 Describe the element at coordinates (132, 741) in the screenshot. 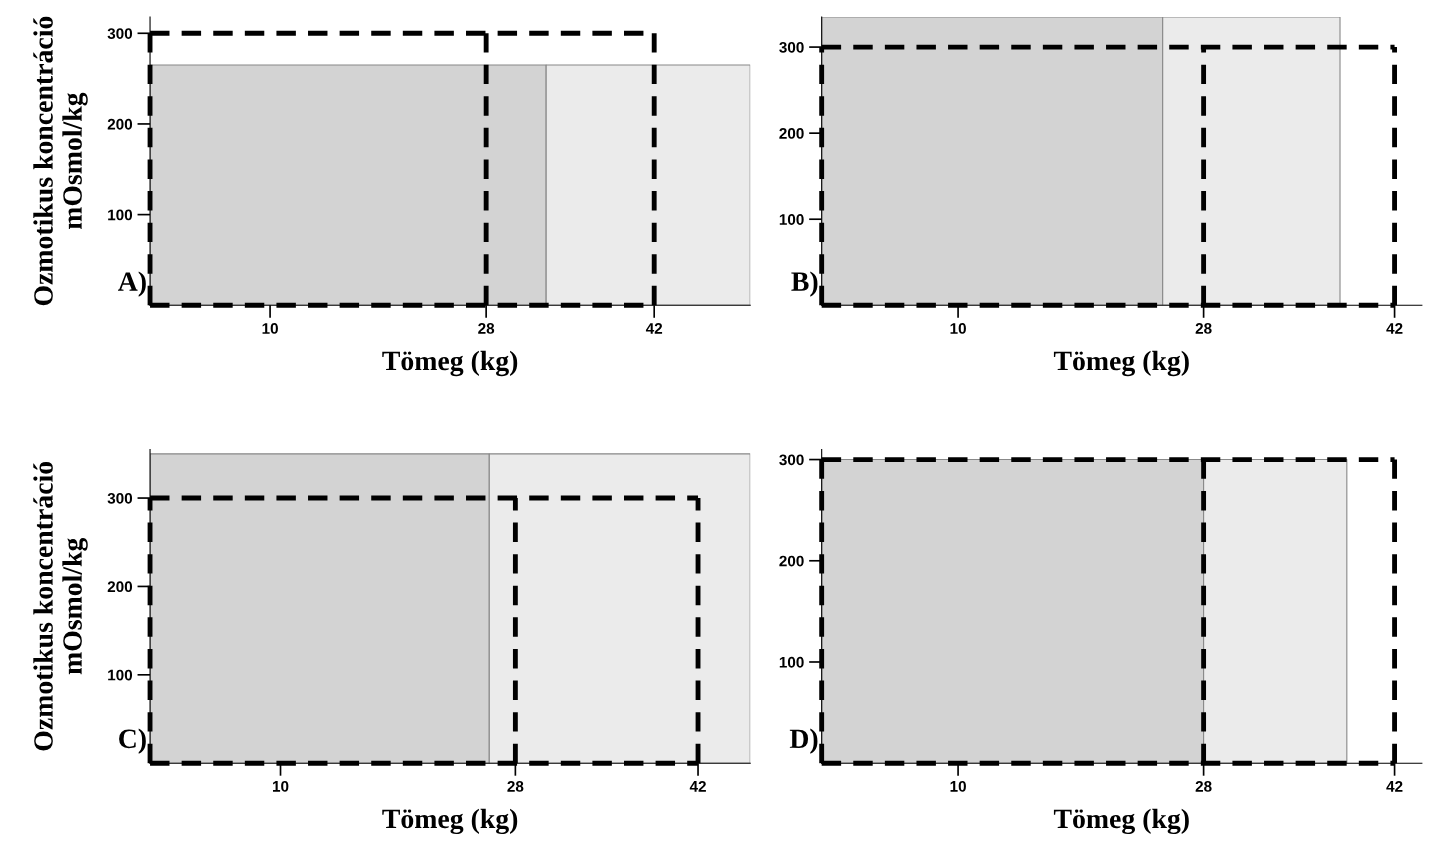

I see `text: C)` at that location.